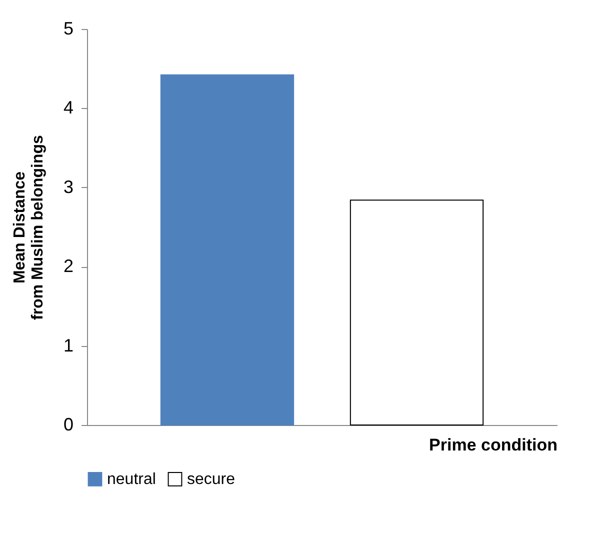 The image size is (604, 534). Describe the element at coordinates (68, 345) in the screenshot. I see `y-tick-label: 1` at that location.